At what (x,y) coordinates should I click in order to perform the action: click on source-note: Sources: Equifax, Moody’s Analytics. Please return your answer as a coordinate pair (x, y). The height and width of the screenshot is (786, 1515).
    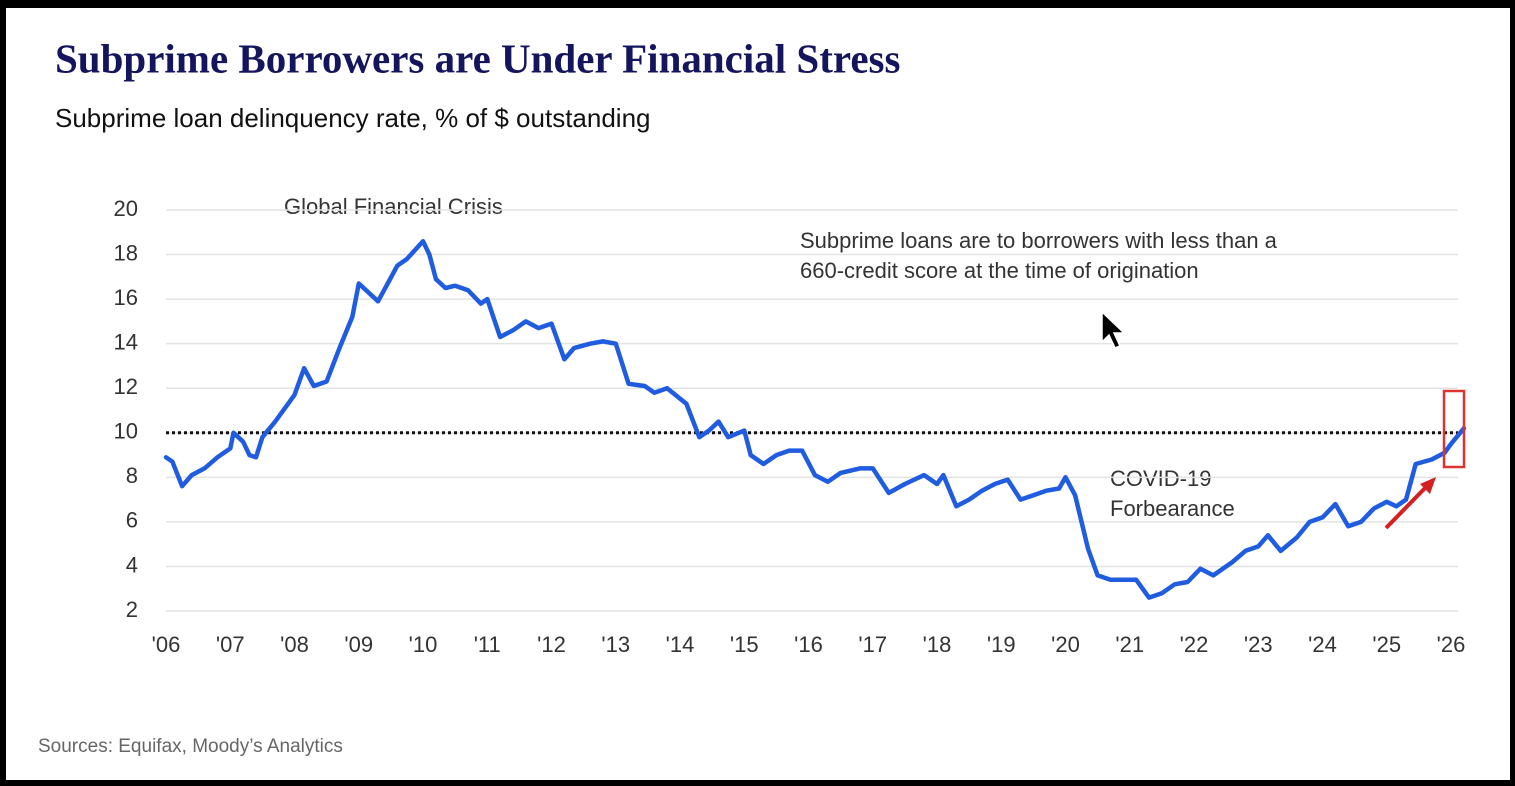
    Looking at the image, I should click on (190, 746).